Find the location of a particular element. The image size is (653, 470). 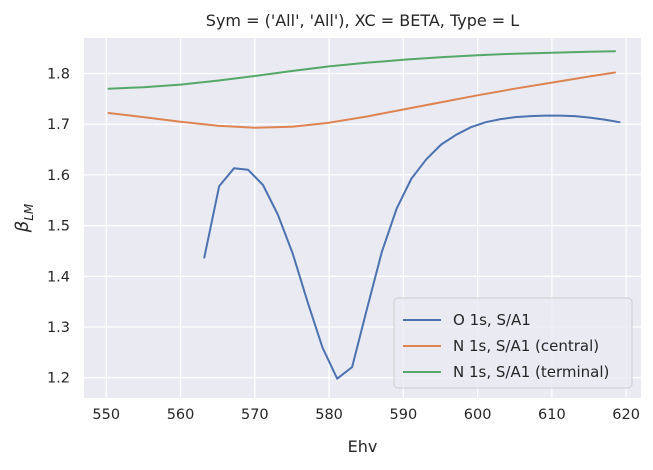

y-tick-label: 1.4 is located at coordinates (58, 277).